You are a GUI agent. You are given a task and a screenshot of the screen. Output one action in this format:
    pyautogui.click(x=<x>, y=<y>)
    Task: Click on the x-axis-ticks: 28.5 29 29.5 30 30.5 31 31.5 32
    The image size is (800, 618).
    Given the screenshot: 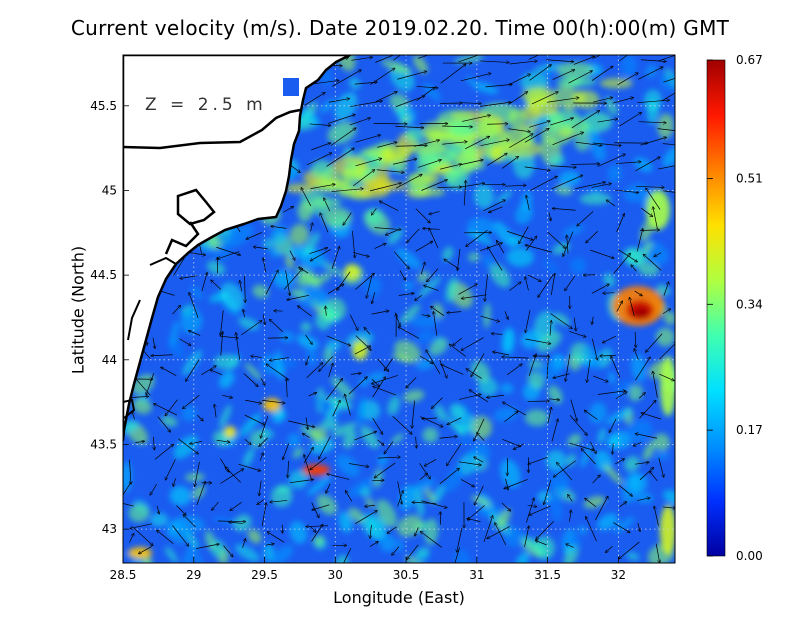 What is the action you would take?
    pyautogui.click(x=368, y=569)
    